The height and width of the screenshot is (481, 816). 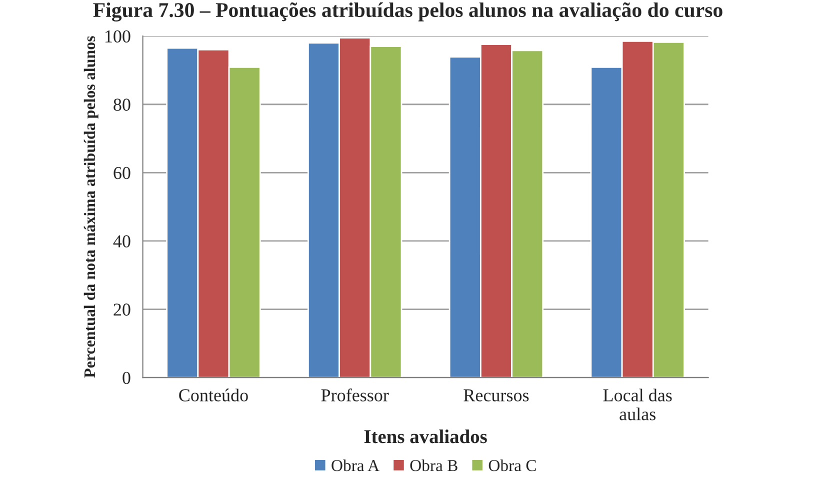 I want to click on x-tick-label: Local das aulas, so click(x=637, y=404).